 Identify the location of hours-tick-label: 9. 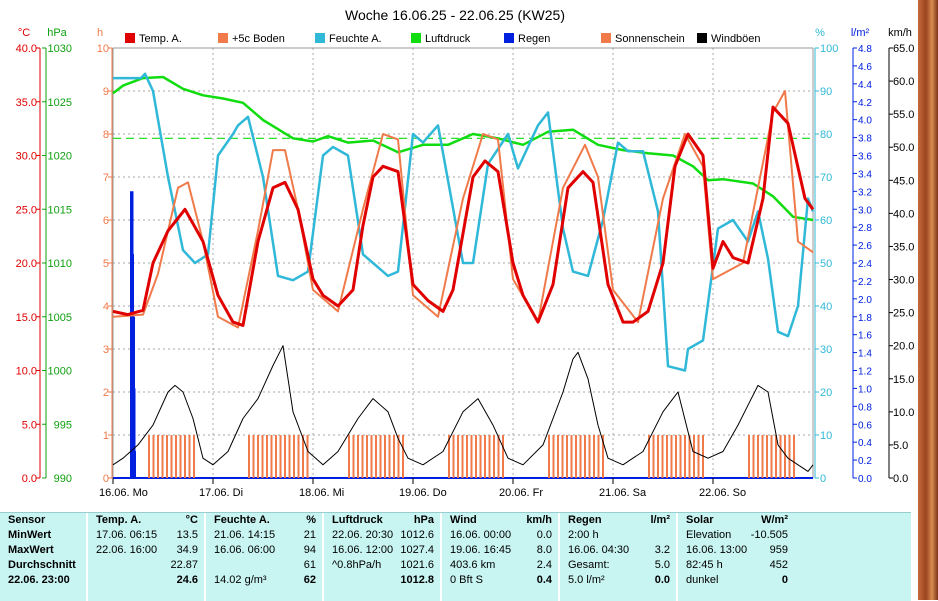
(106, 92).